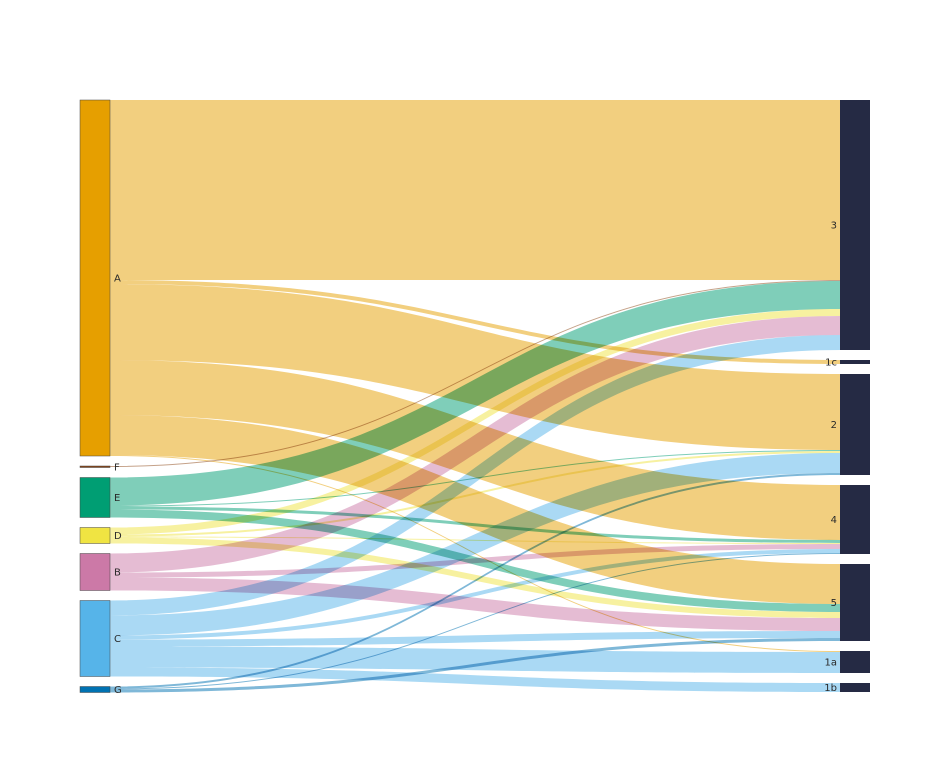  What do you see at coordinates (117, 639) in the screenshot?
I see `source-label-C: C` at bounding box center [117, 639].